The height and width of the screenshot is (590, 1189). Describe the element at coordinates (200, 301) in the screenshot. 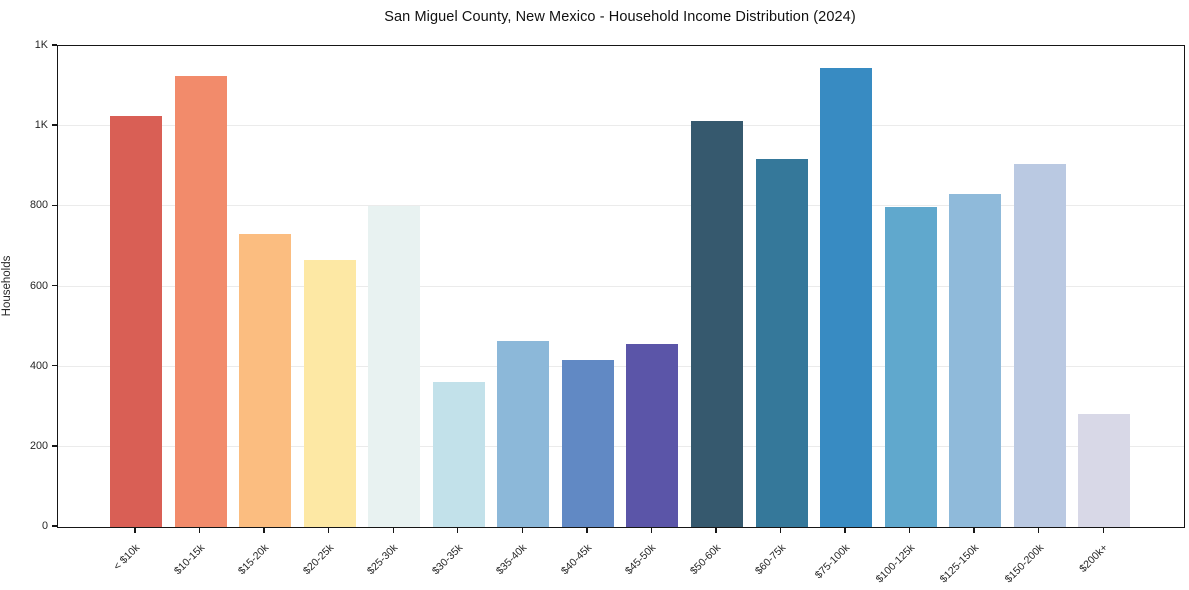

I see `bar-$10-15k` at that location.